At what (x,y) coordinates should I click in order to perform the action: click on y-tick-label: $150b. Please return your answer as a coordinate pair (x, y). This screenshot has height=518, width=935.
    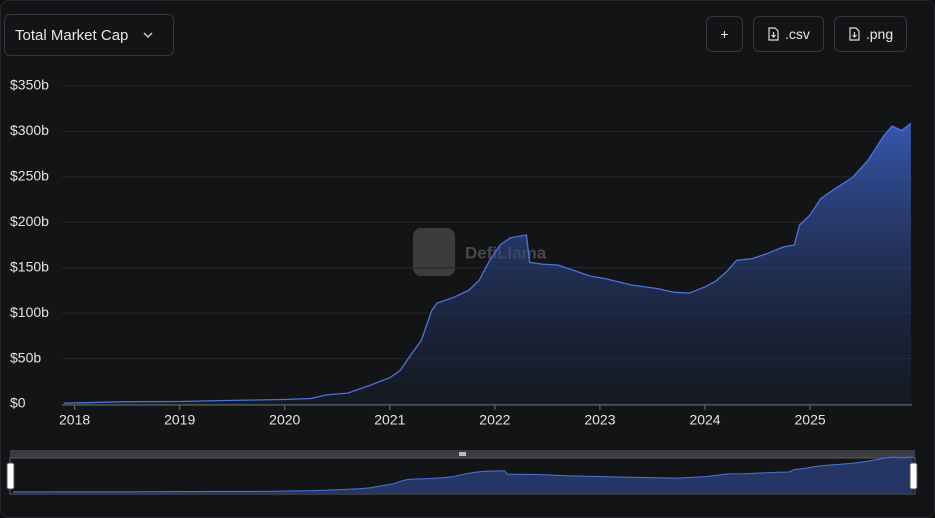
    Looking at the image, I should click on (29, 266).